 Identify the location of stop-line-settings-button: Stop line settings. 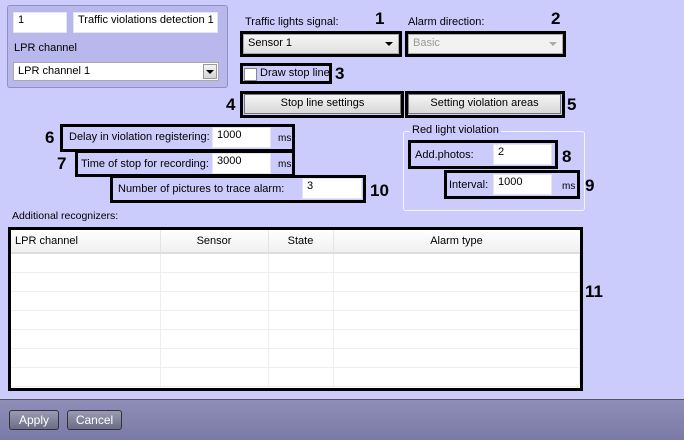
(322, 104).